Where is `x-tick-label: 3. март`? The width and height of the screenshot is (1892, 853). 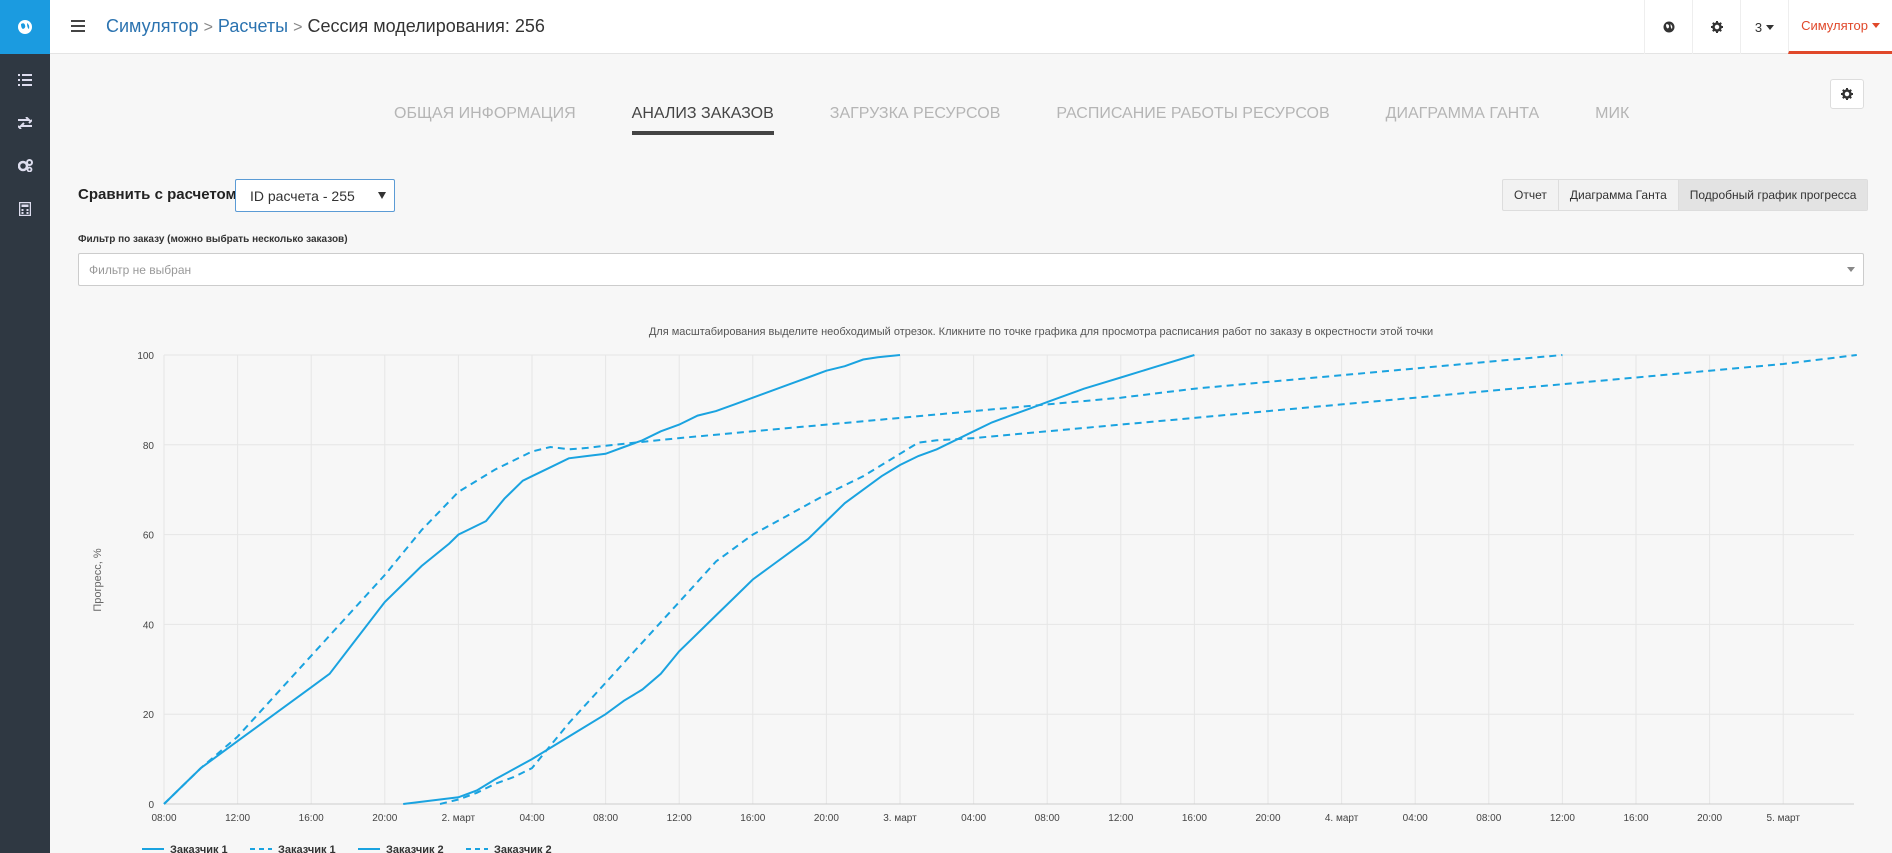 x-tick-label: 3. март is located at coordinates (900, 818).